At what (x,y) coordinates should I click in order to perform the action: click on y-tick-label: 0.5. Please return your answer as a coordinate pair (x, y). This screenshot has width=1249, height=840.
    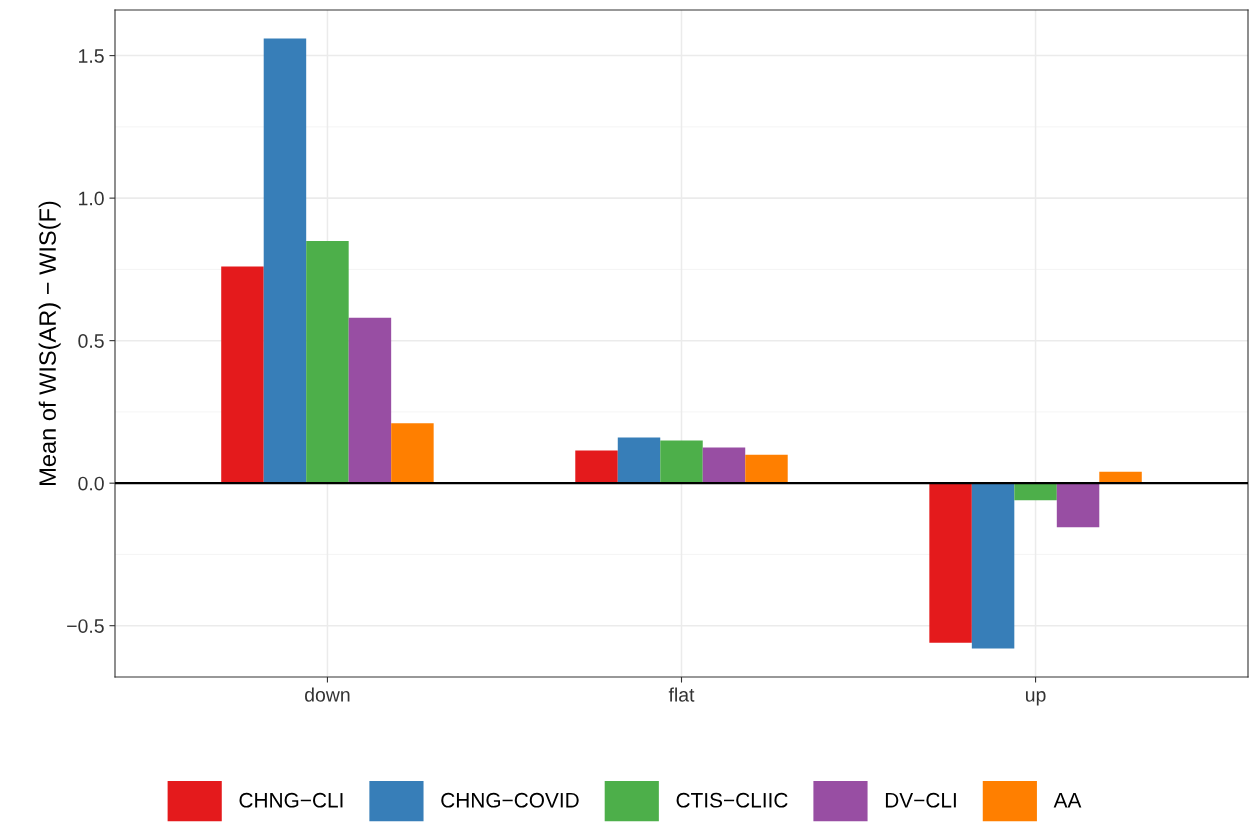
    Looking at the image, I should click on (91, 341).